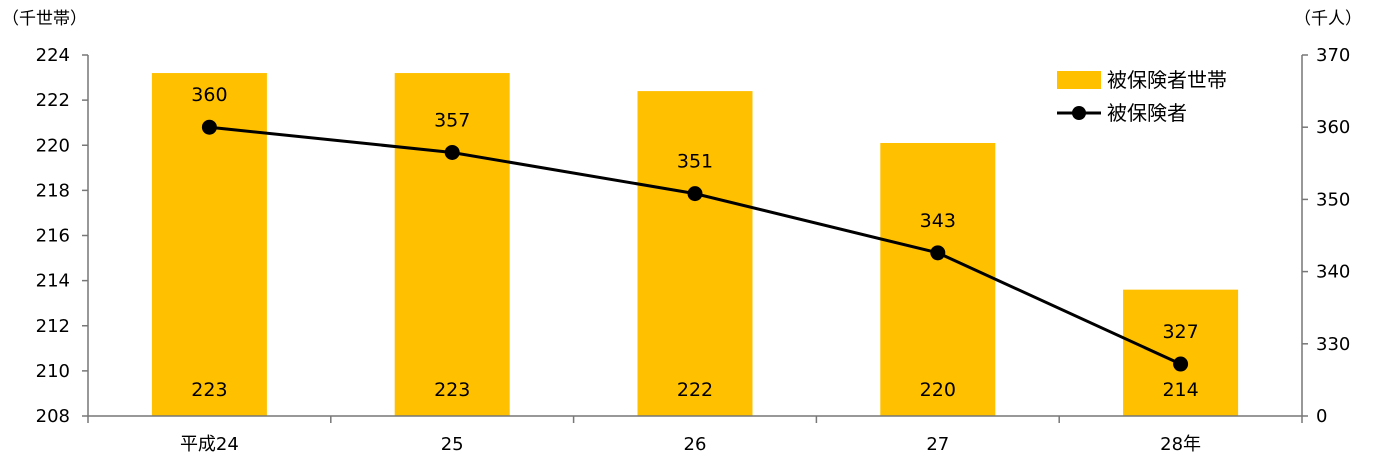  Describe the element at coordinates (1079, 113) in the screenshot. I see `legend-swatch-marker` at that location.